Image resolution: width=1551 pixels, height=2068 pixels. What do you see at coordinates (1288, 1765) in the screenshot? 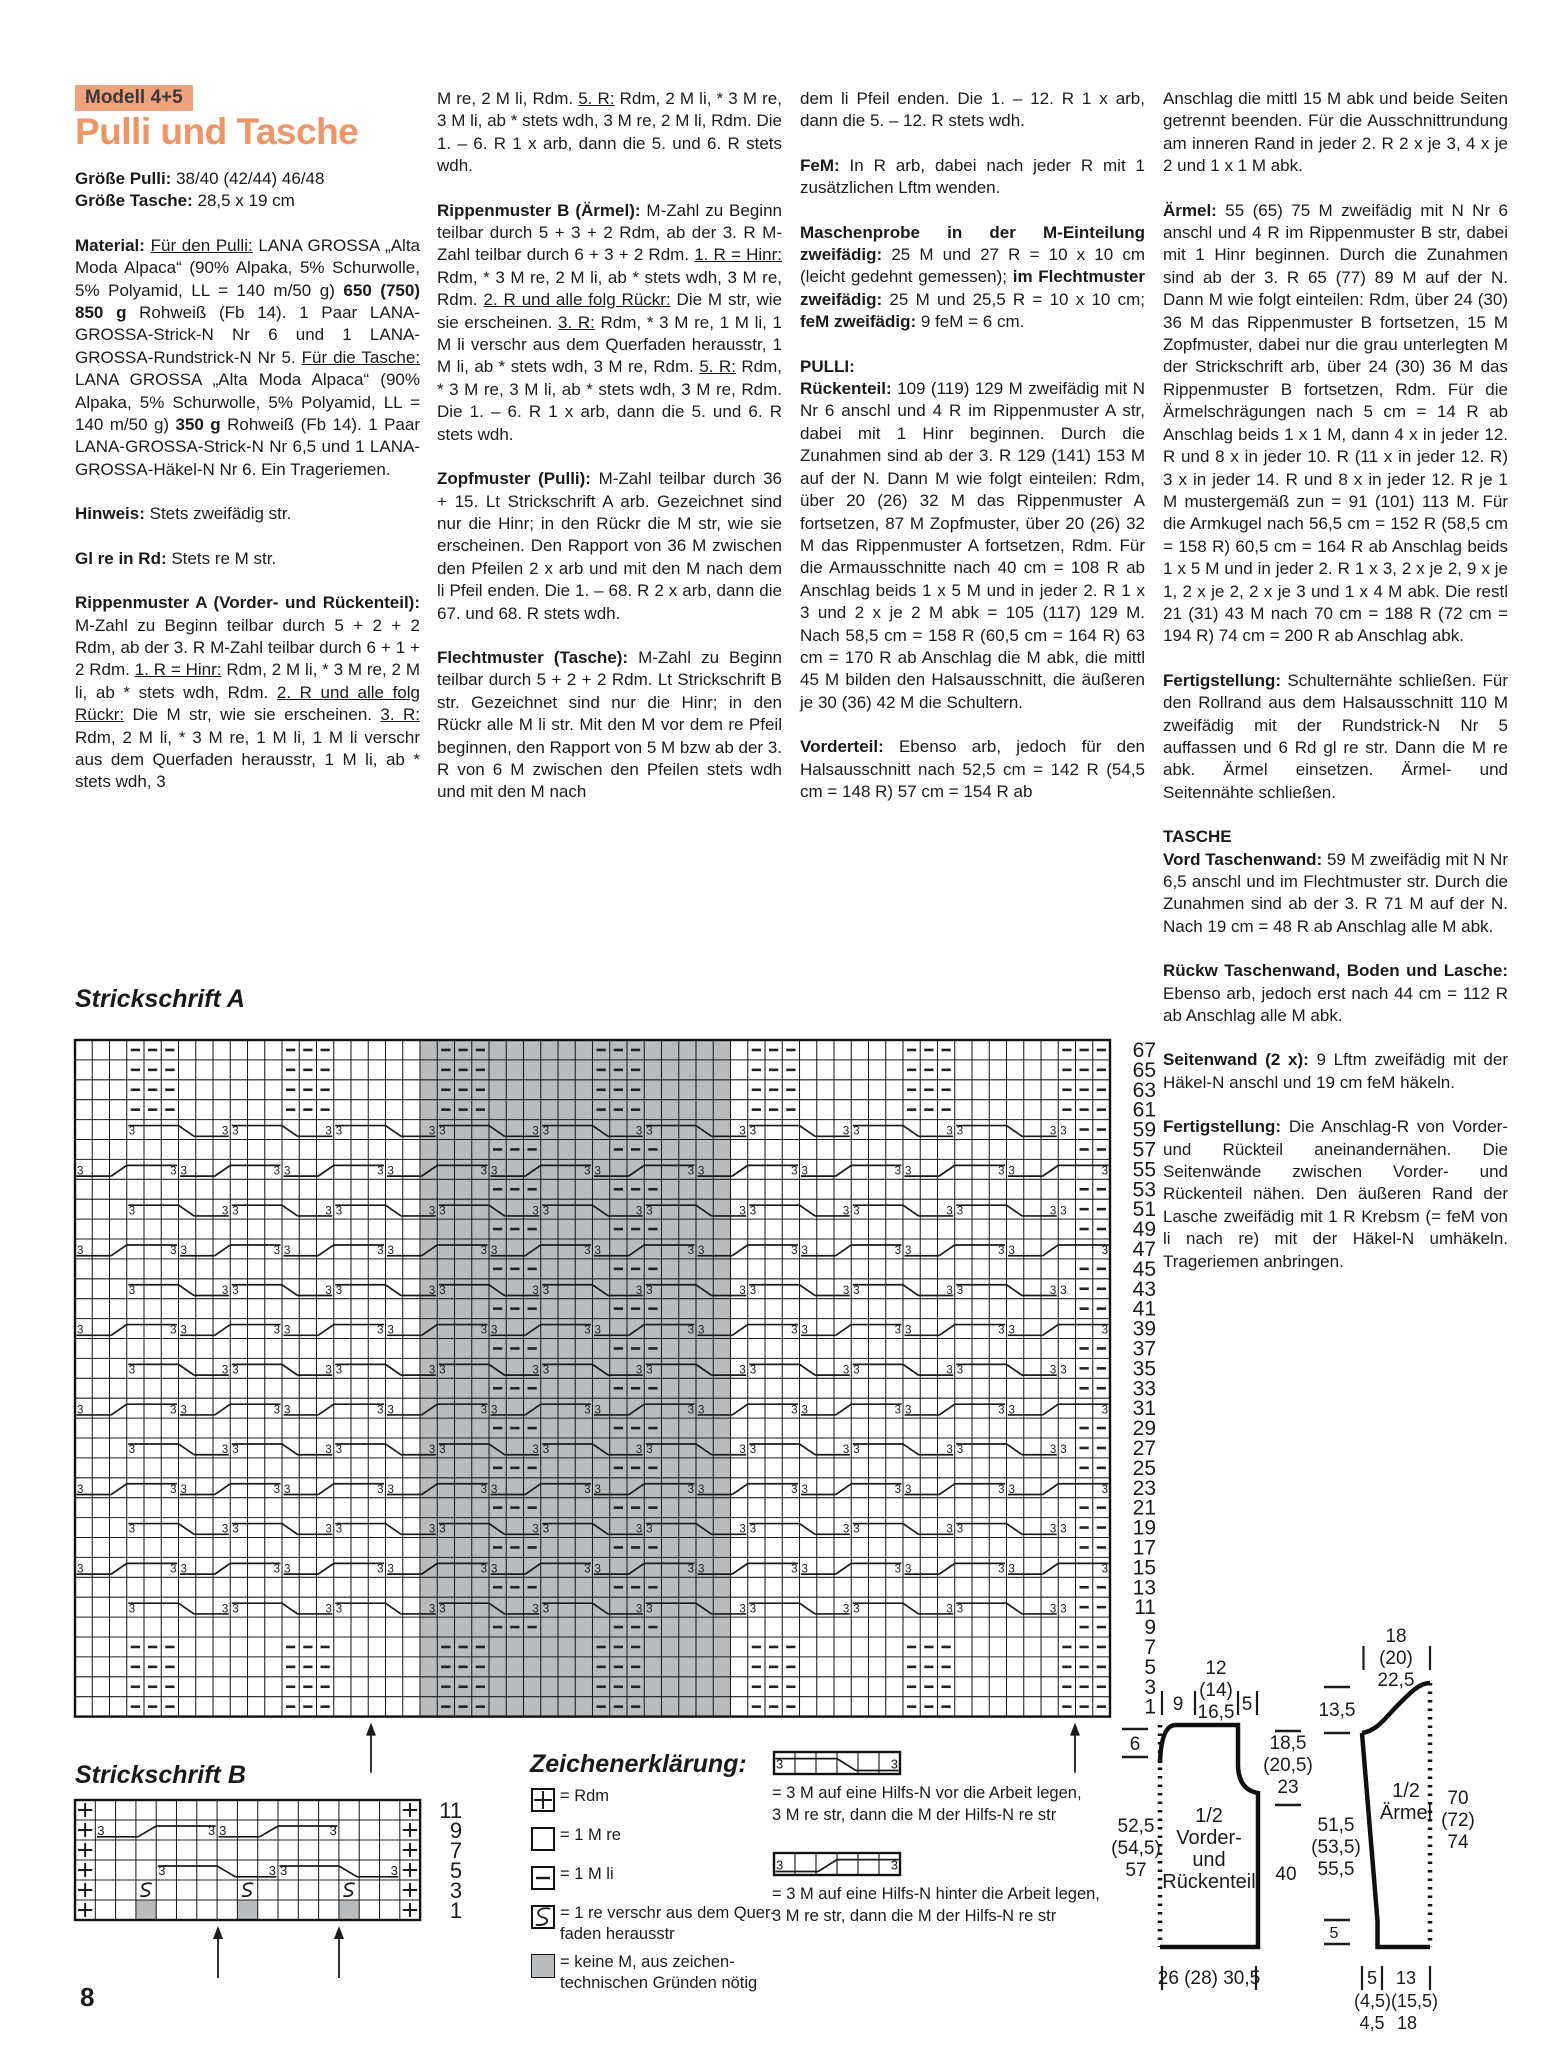
I see `svg-text: (20,5)` at bounding box center [1288, 1765].